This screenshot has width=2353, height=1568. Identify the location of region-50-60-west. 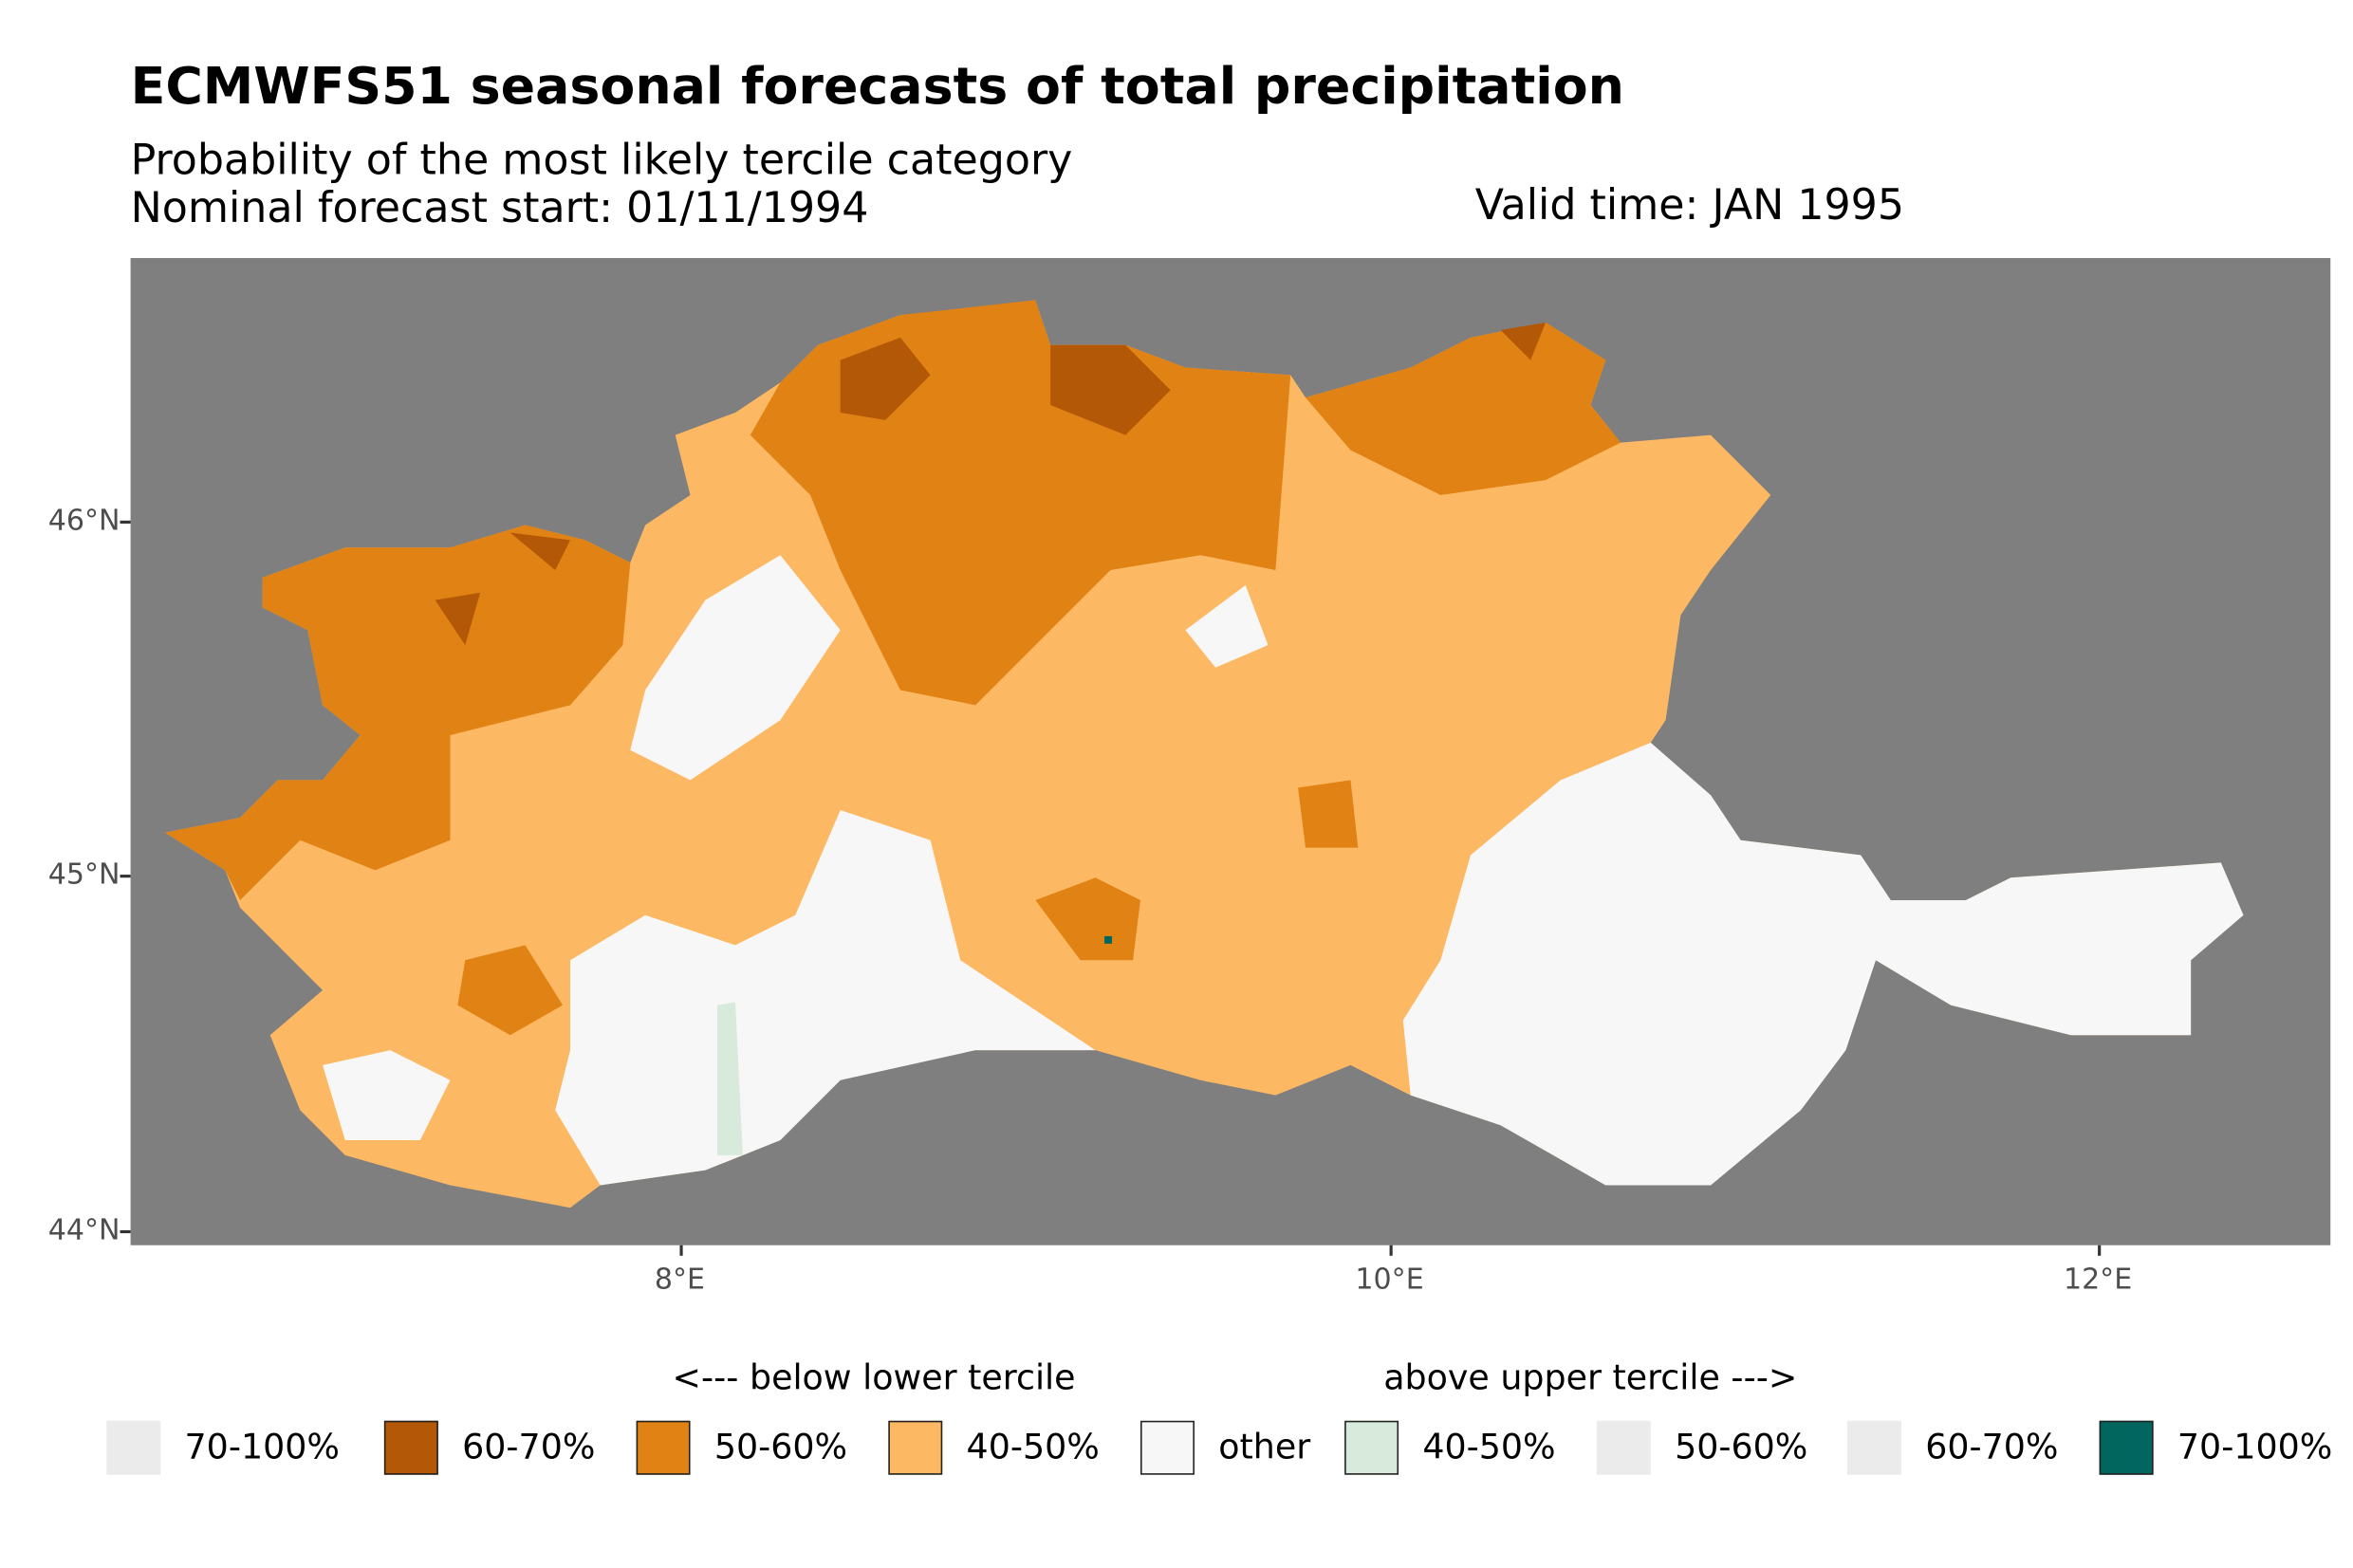
(307, 817).